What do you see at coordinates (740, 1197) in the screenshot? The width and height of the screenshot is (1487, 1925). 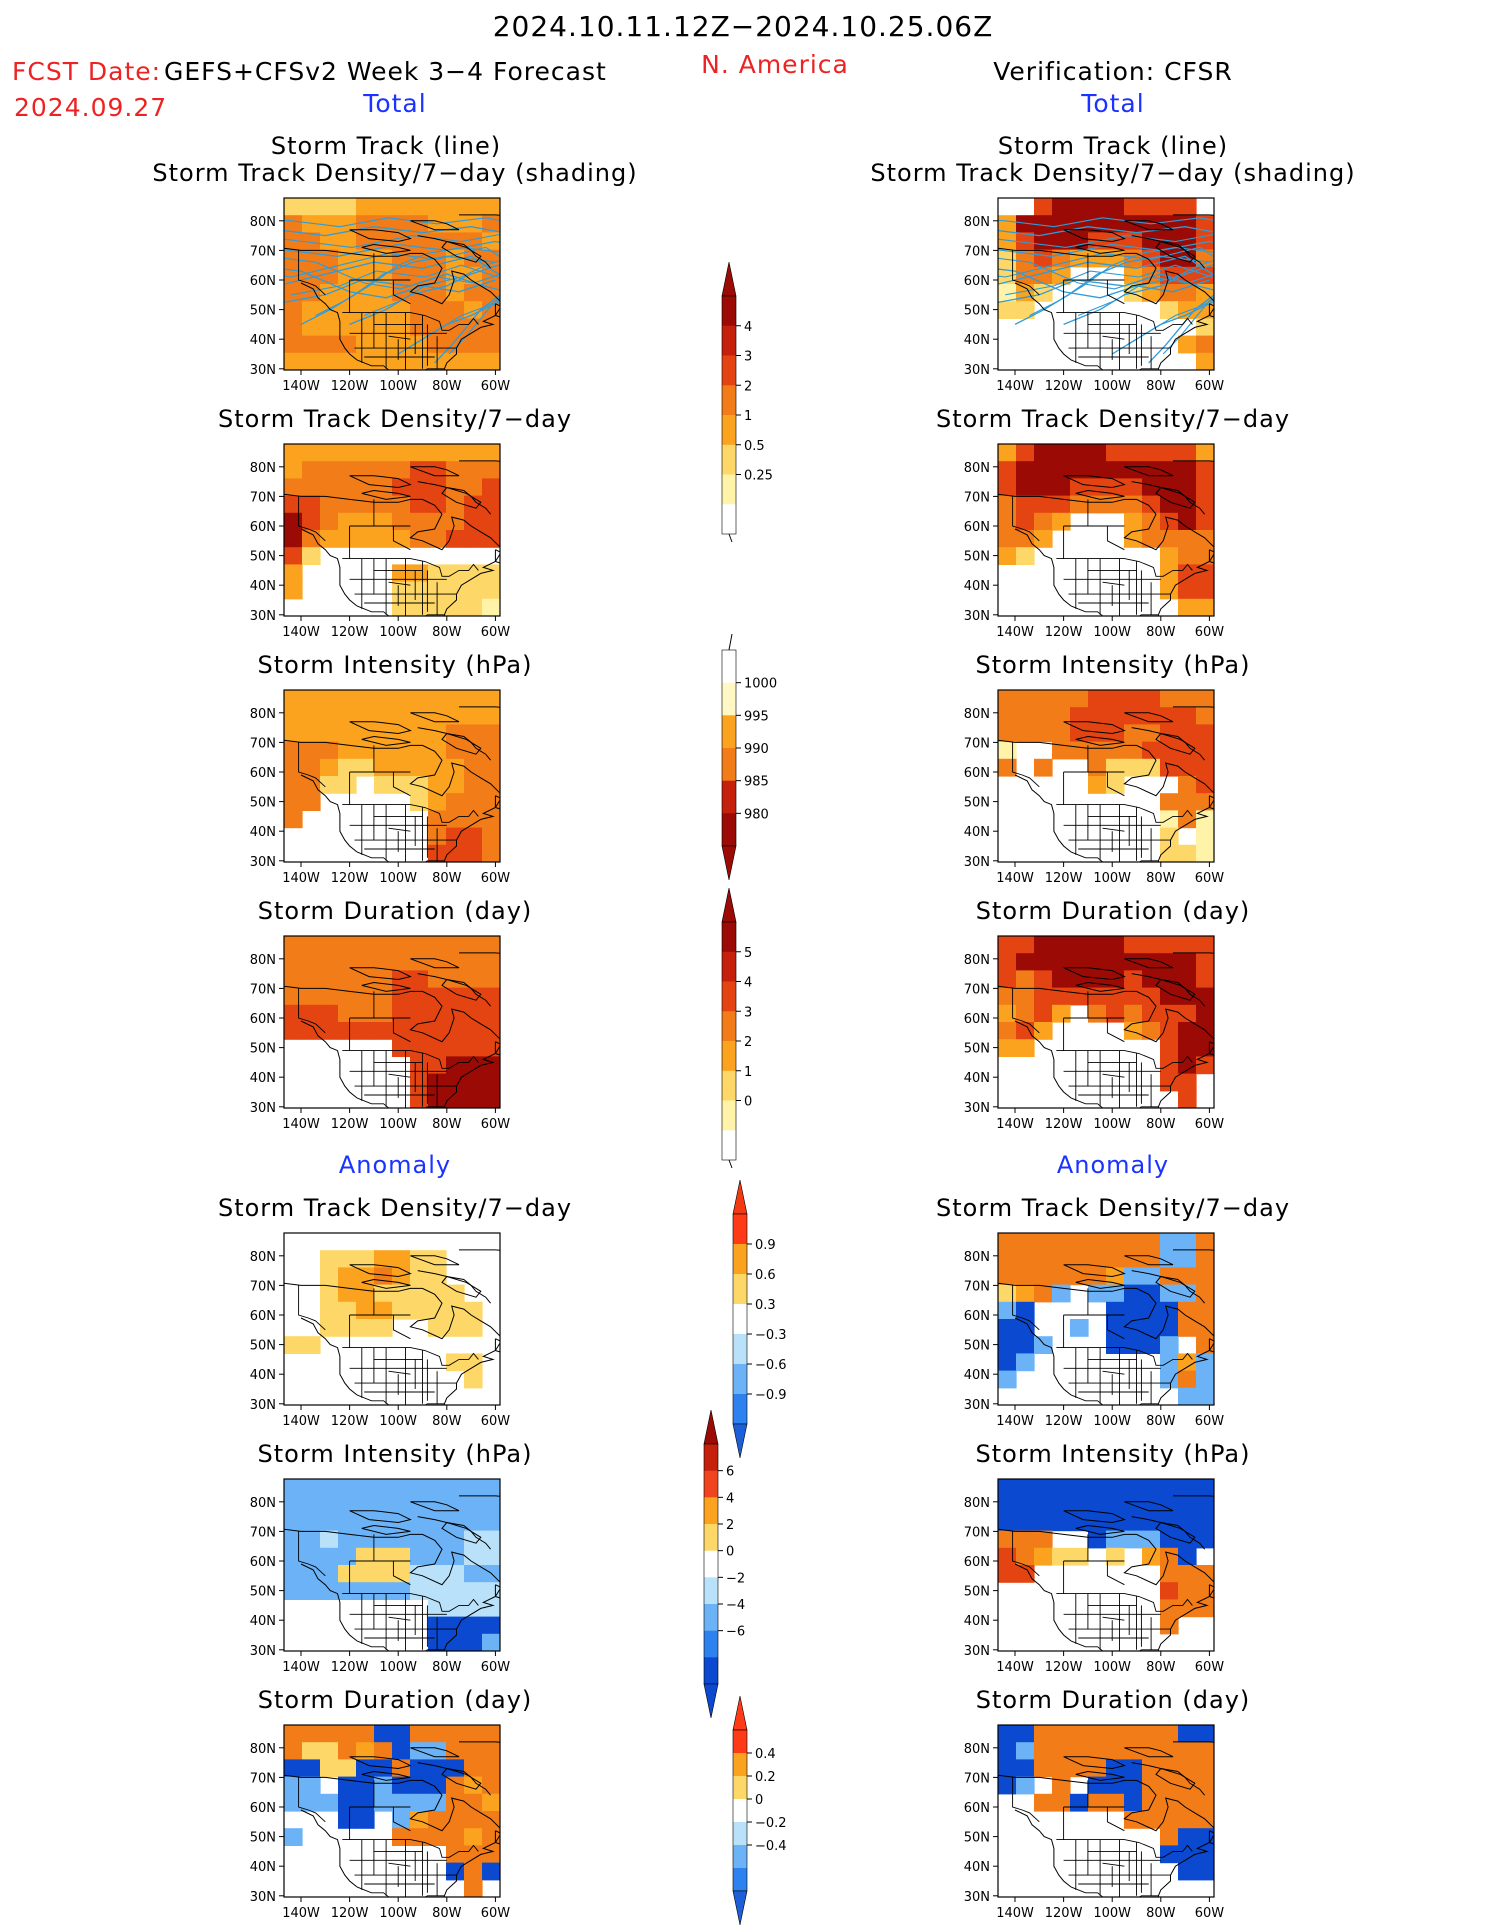 I see `colorbar-top-triangle` at bounding box center [740, 1197].